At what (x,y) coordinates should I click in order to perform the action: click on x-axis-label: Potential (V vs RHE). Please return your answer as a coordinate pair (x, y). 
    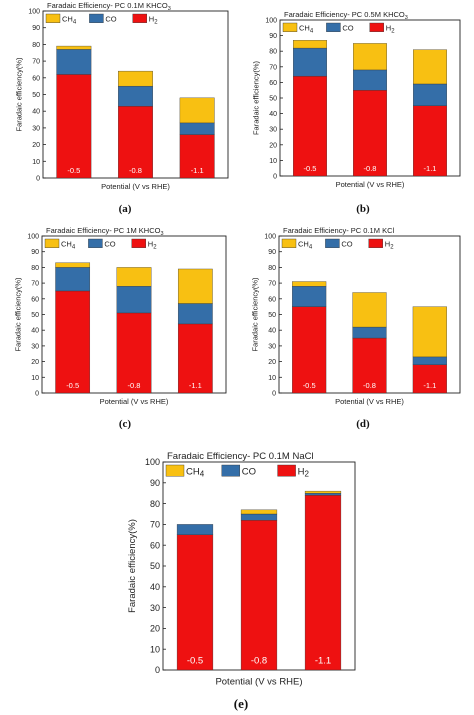
    Looking at the image, I should click on (369, 401).